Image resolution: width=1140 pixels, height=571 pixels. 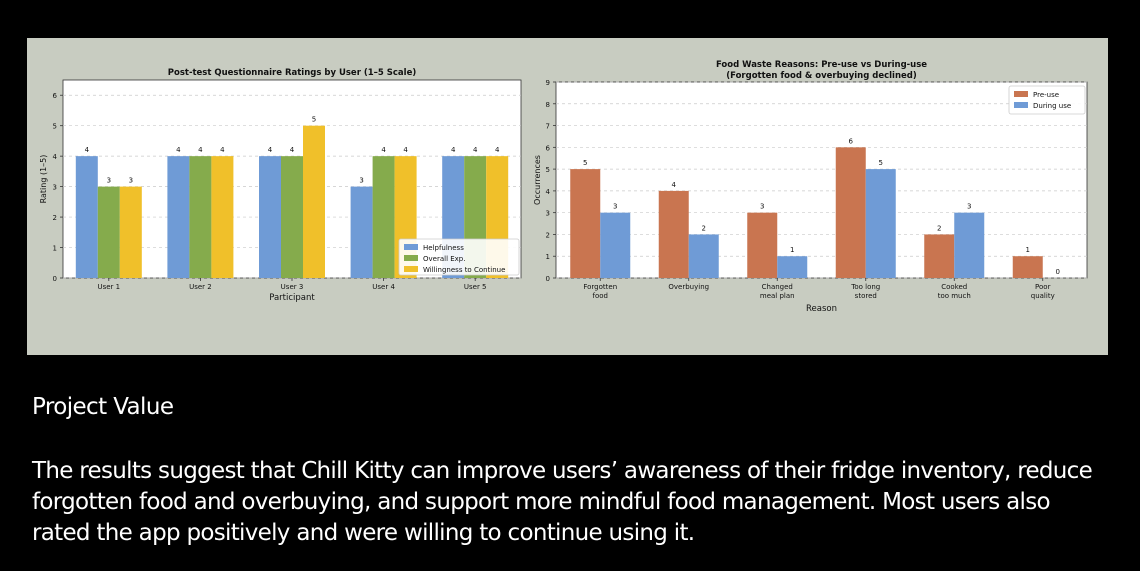 What do you see at coordinates (954, 296) in the screenshot?
I see `chart2-x-tick-label: too much` at bounding box center [954, 296].